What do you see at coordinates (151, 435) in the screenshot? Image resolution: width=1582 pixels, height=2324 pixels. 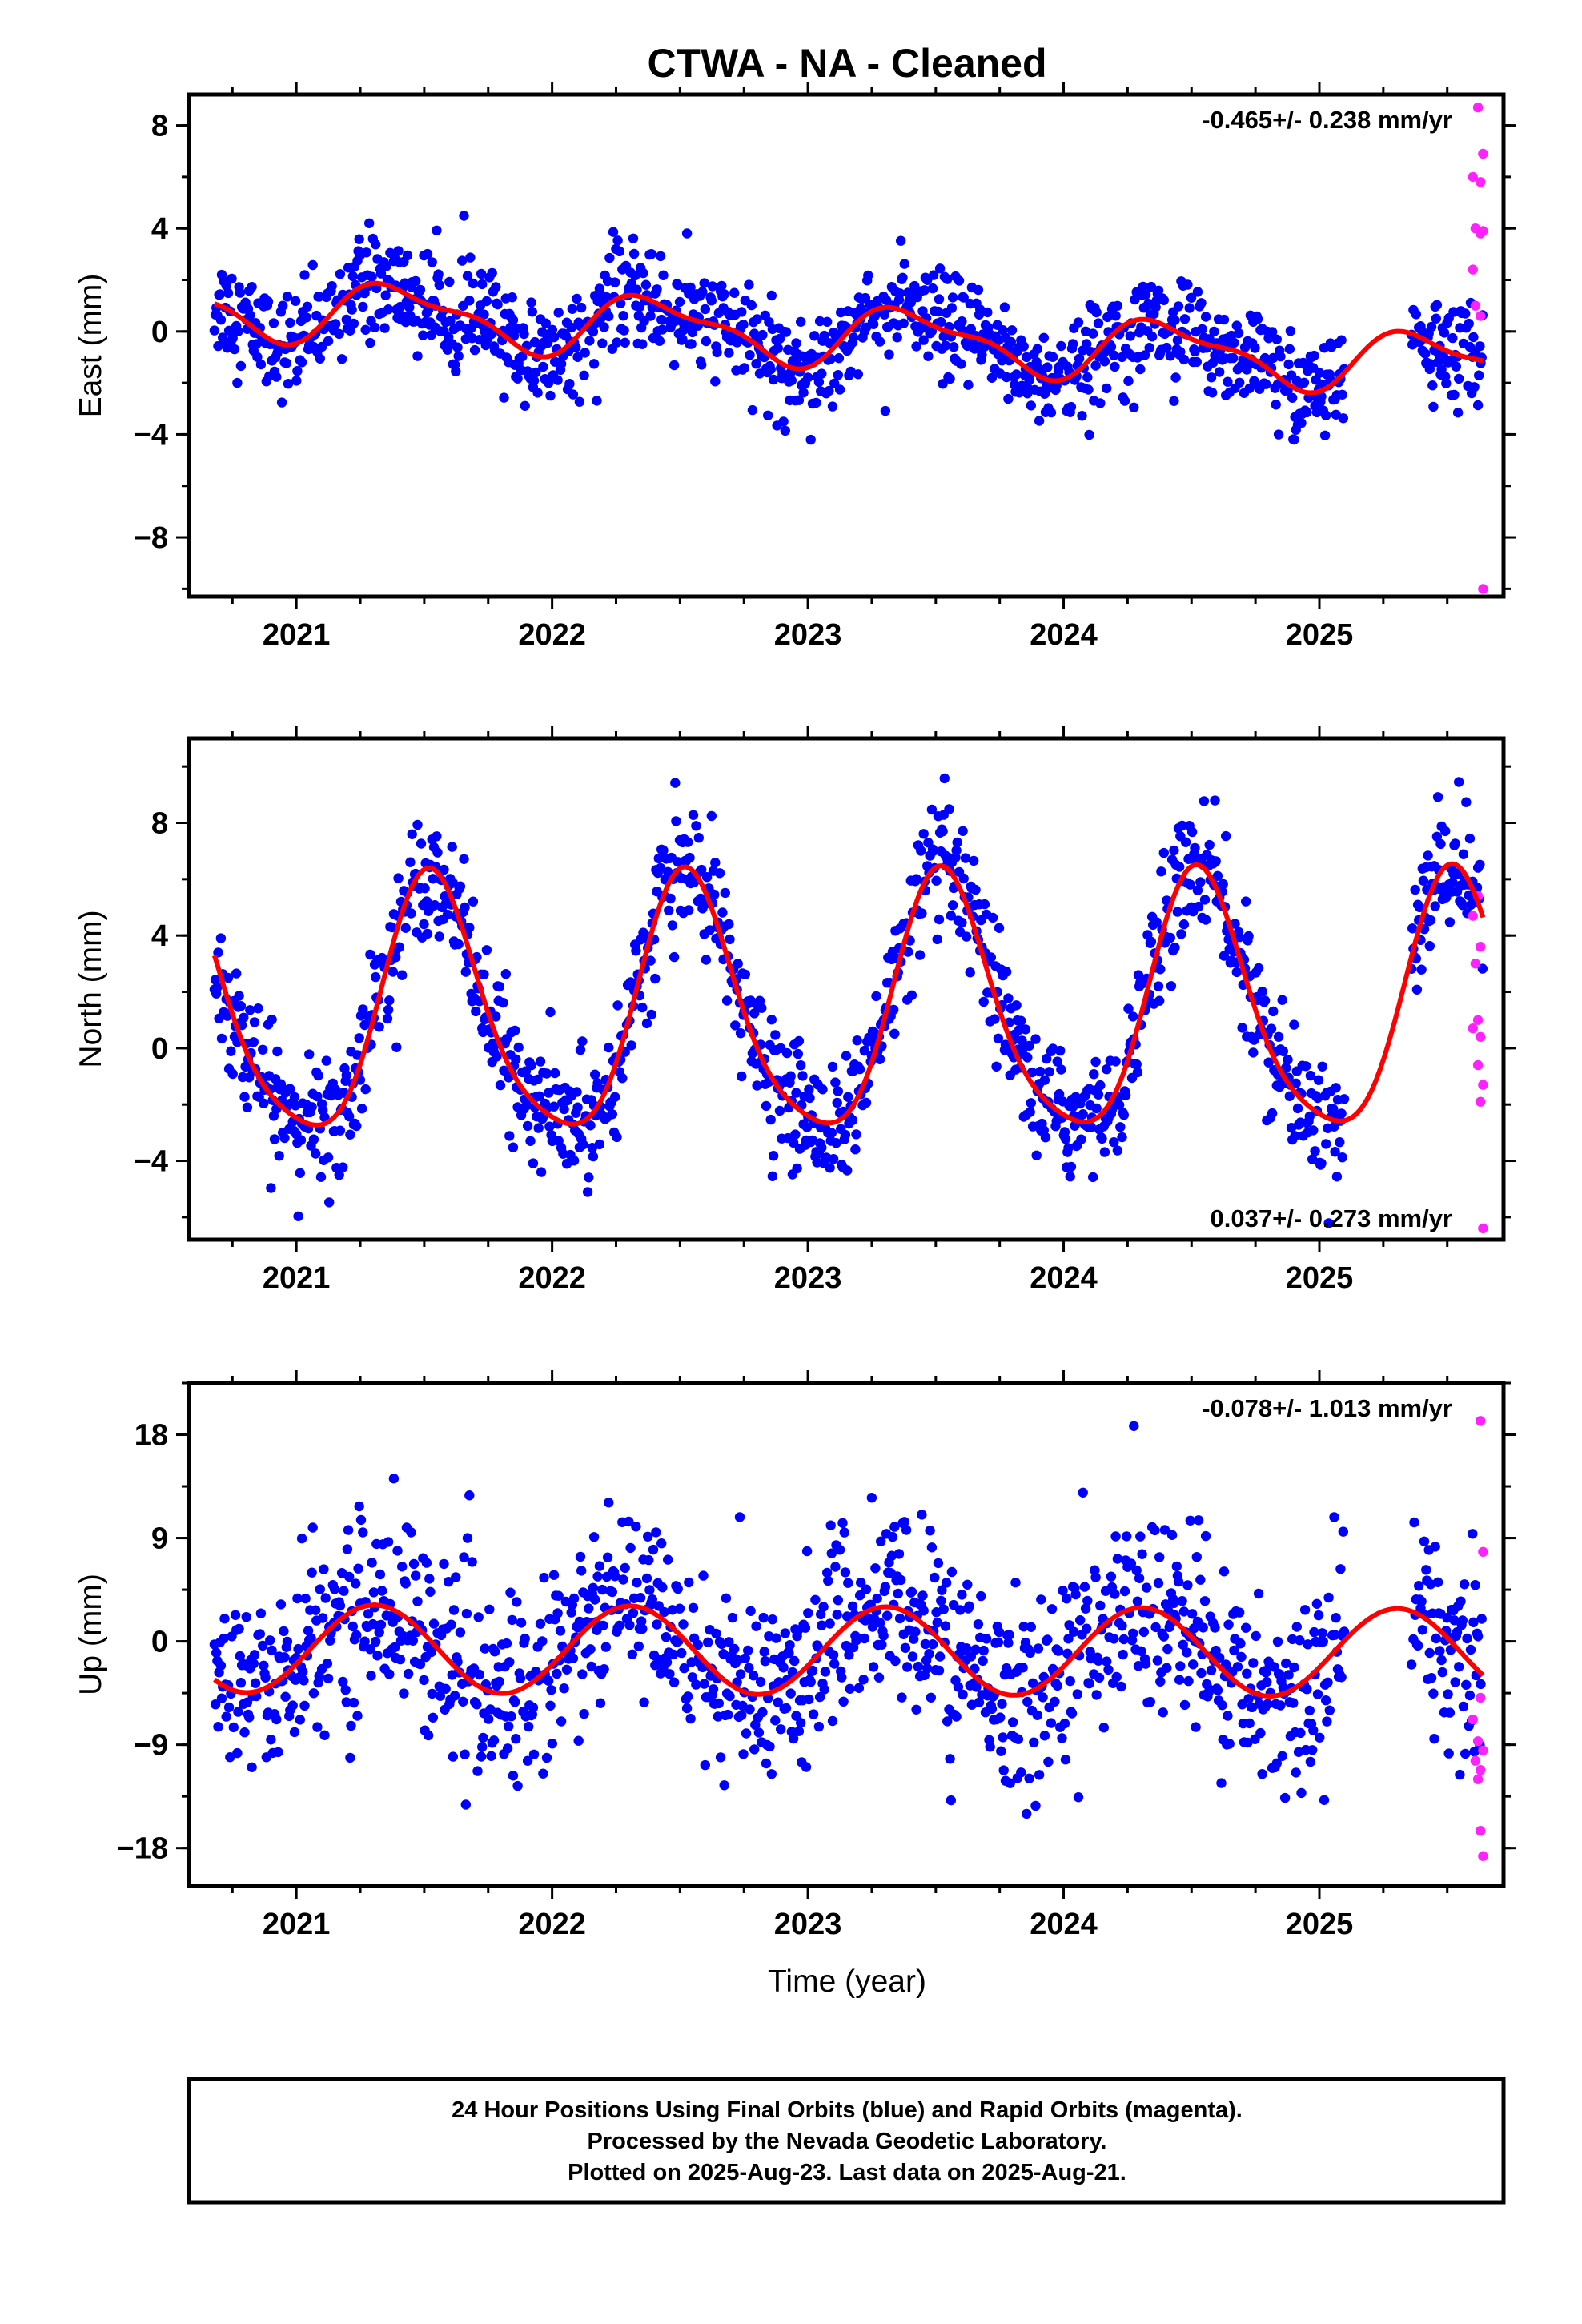 I see `east-y-tick-label: −4` at bounding box center [151, 435].